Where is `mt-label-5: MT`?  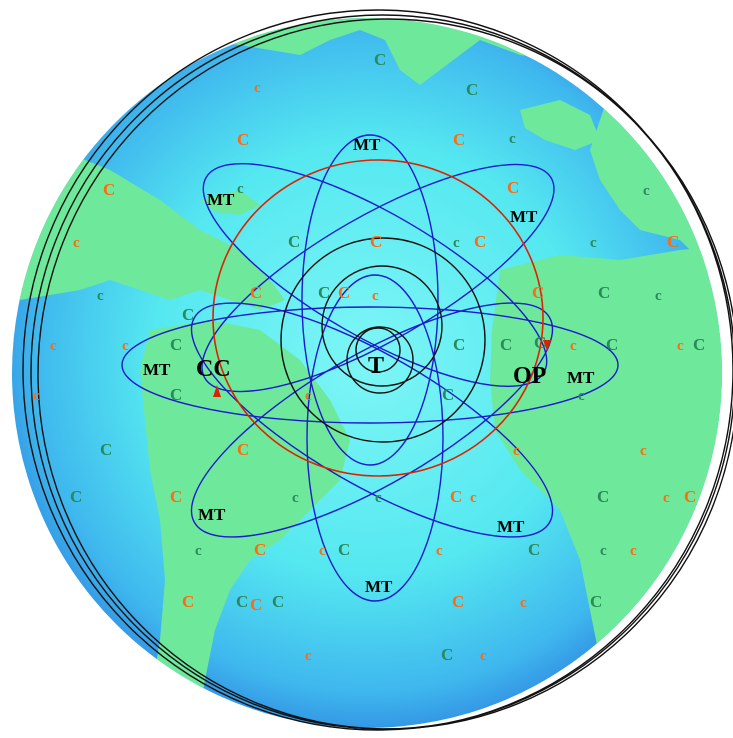
mt-label-5: MT is located at coordinates (581, 377).